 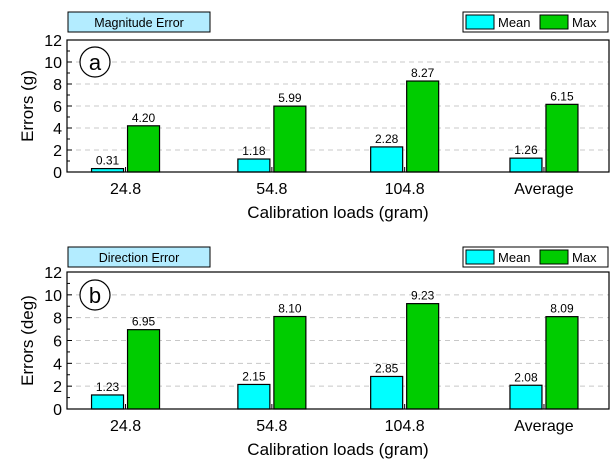 What do you see at coordinates (95, 62) in the screenshot?
I see `panel-label: a` at bounding box center [95, 62].